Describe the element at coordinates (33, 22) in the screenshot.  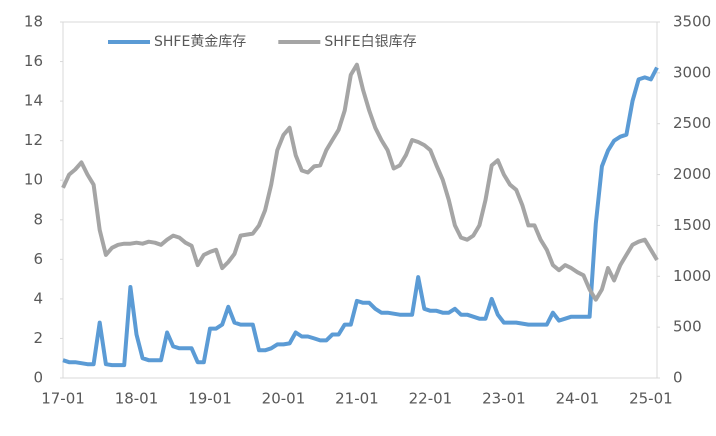
I see `y-tick-label: 18` at that location.